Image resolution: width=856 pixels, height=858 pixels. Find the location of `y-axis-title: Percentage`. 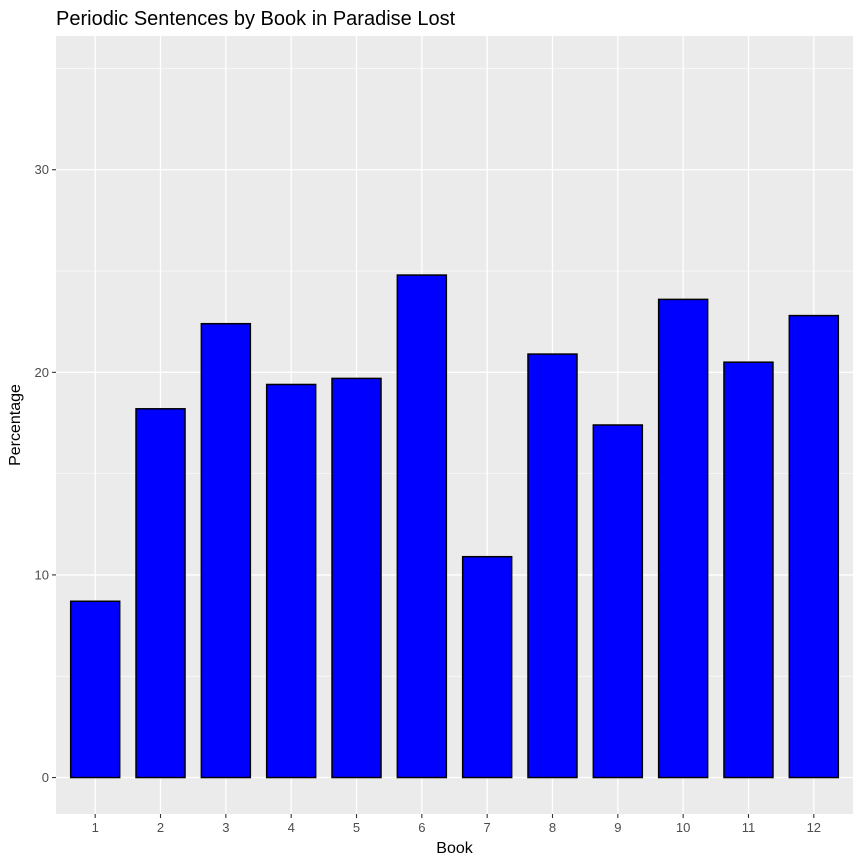

y-axis-title: Percentage is located at coordinates (15, 425).